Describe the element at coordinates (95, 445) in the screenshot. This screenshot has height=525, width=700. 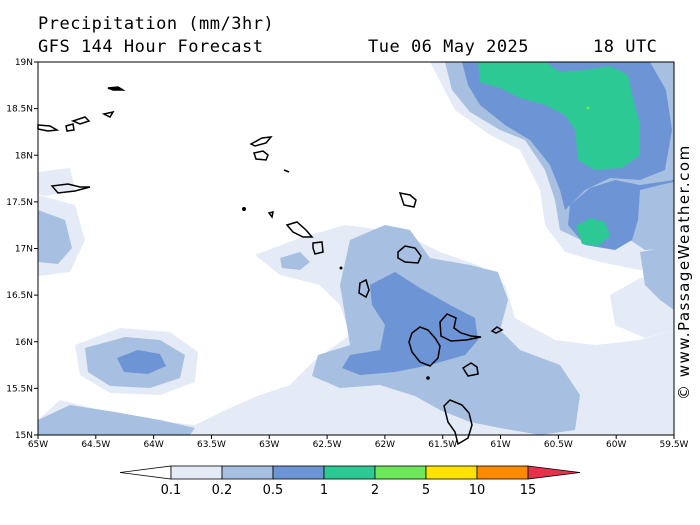
I see `lon-tick-label: 64.5W` at that location.